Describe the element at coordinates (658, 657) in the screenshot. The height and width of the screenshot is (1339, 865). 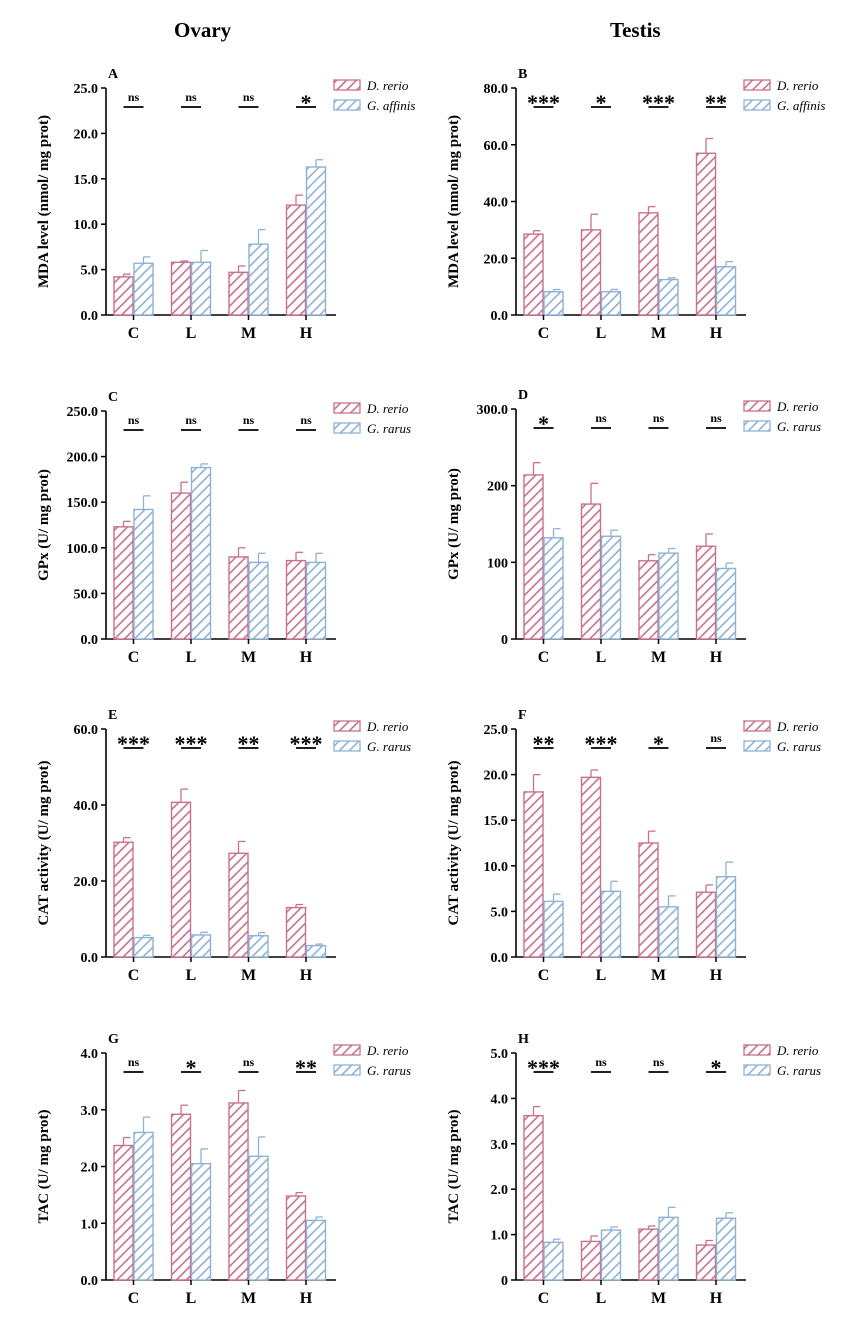
I see `x-tick-label: M` at that location.